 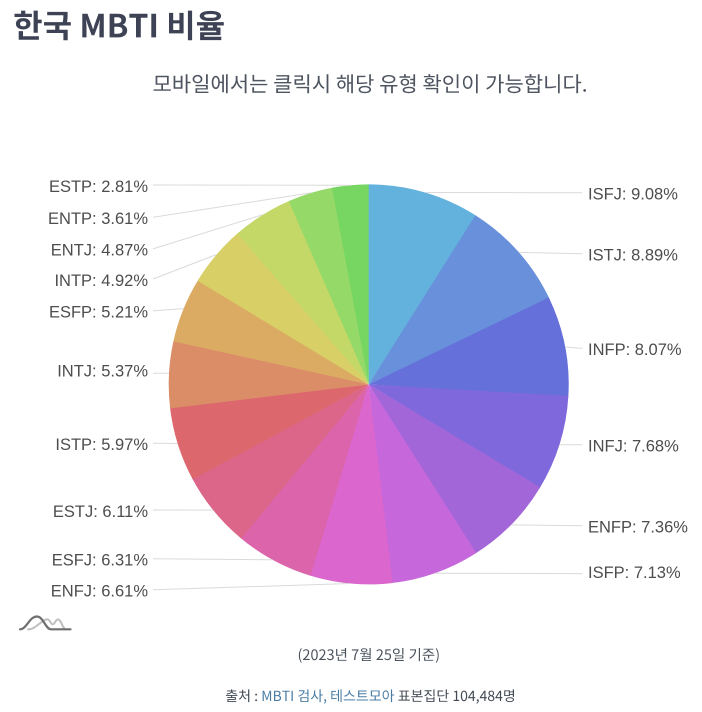 I want to click on svg-text: ISFP: 7.13%, so click(x=634, y=573).